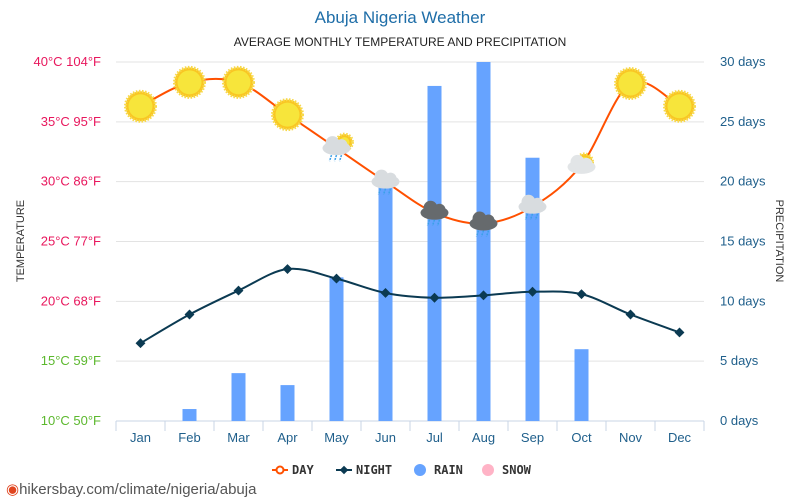 The image size is (800, 500). I want to click on x-tick-label: Mar, so click(238, 437).